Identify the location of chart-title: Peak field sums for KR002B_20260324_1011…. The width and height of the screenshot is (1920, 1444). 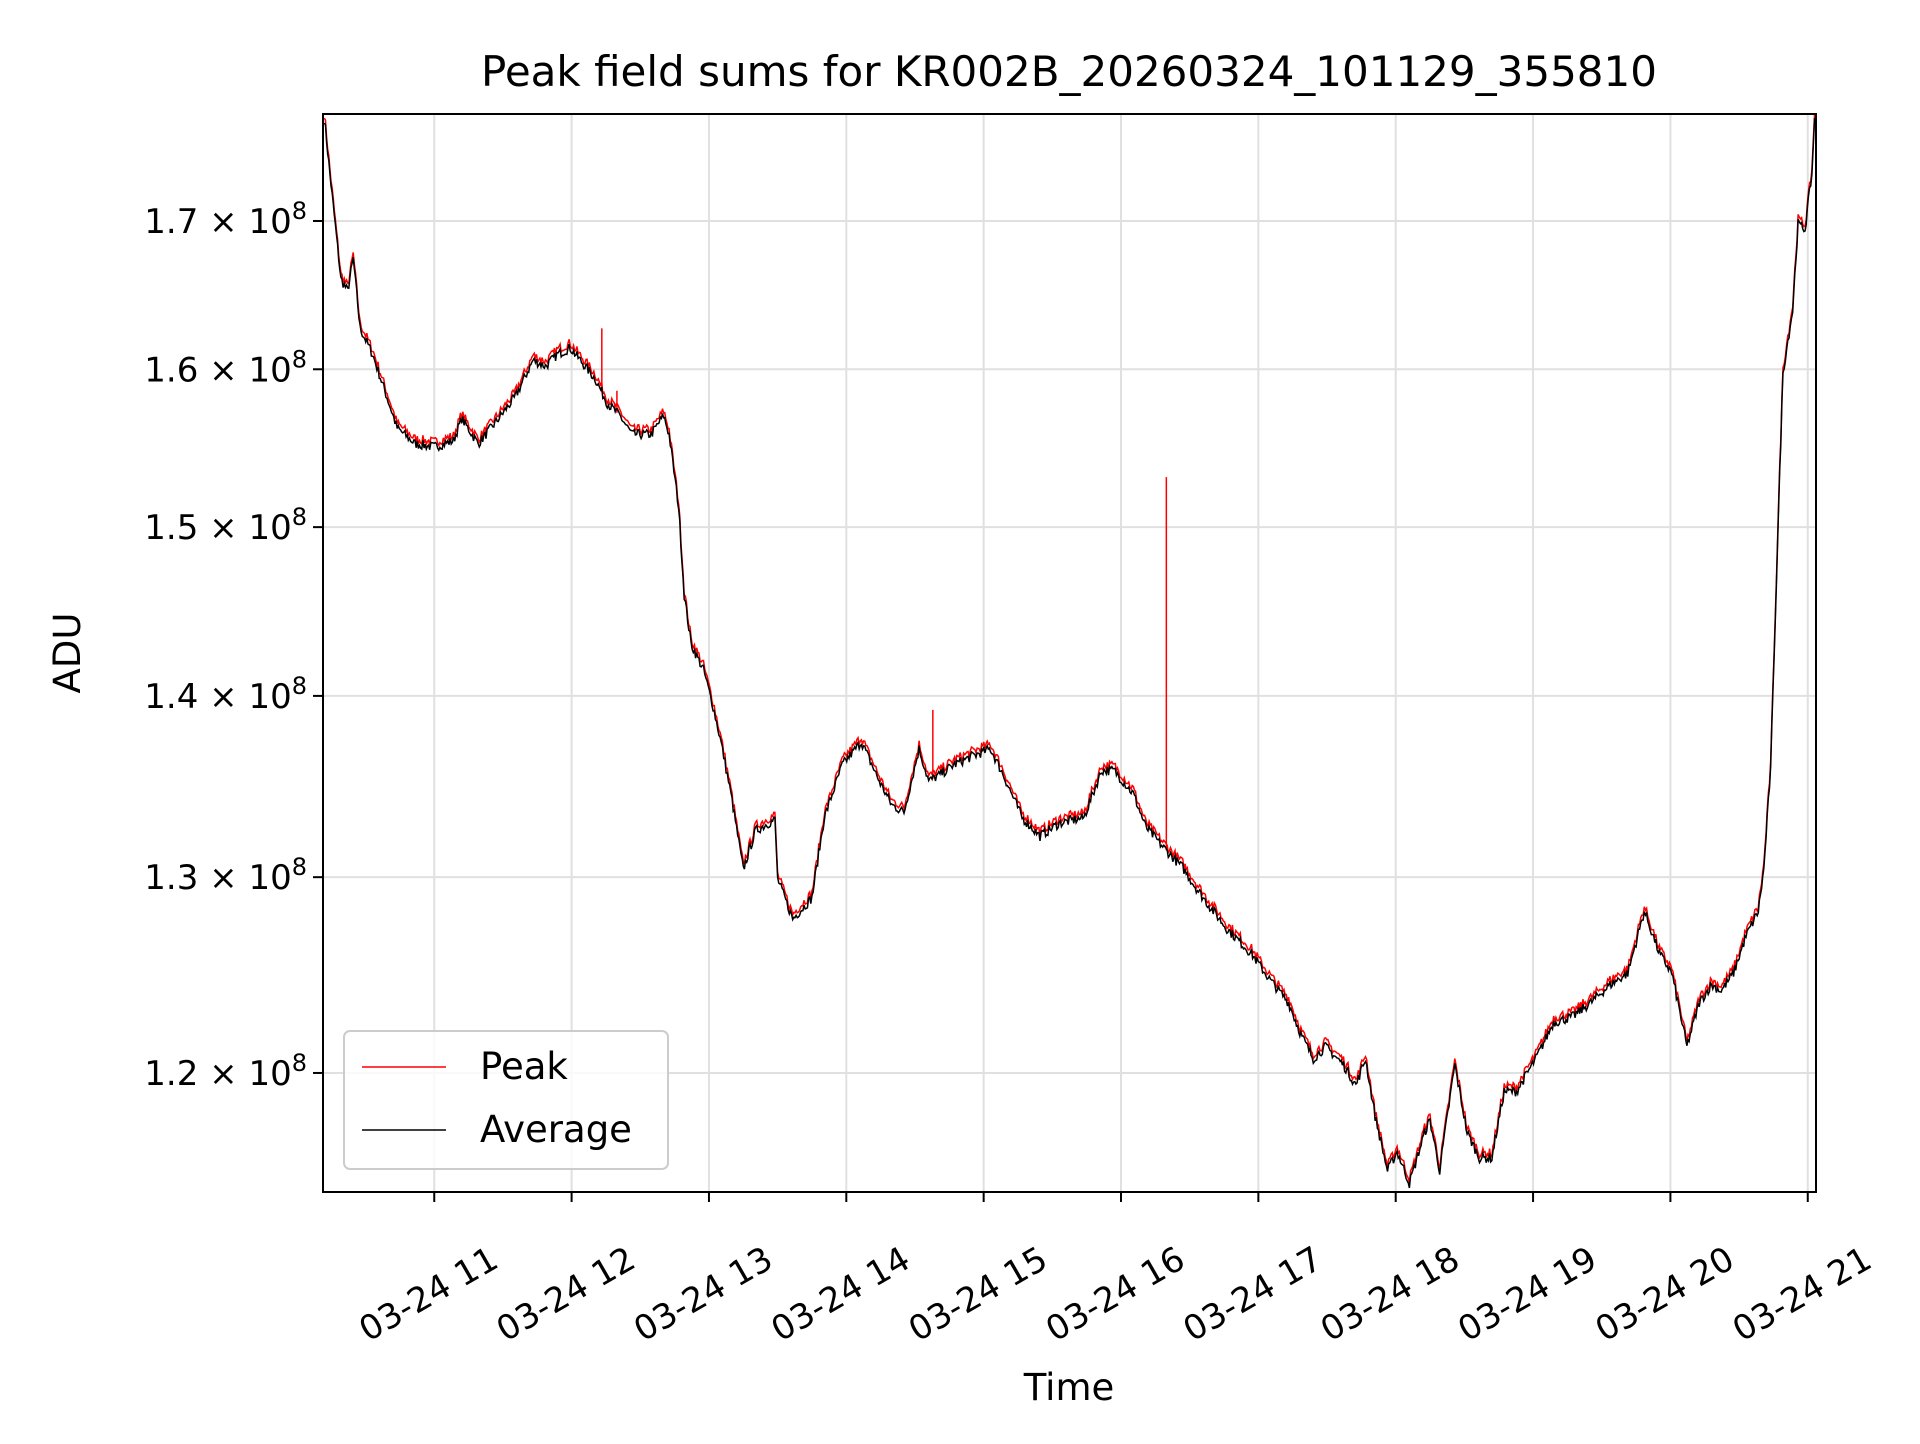
(1069, 71).